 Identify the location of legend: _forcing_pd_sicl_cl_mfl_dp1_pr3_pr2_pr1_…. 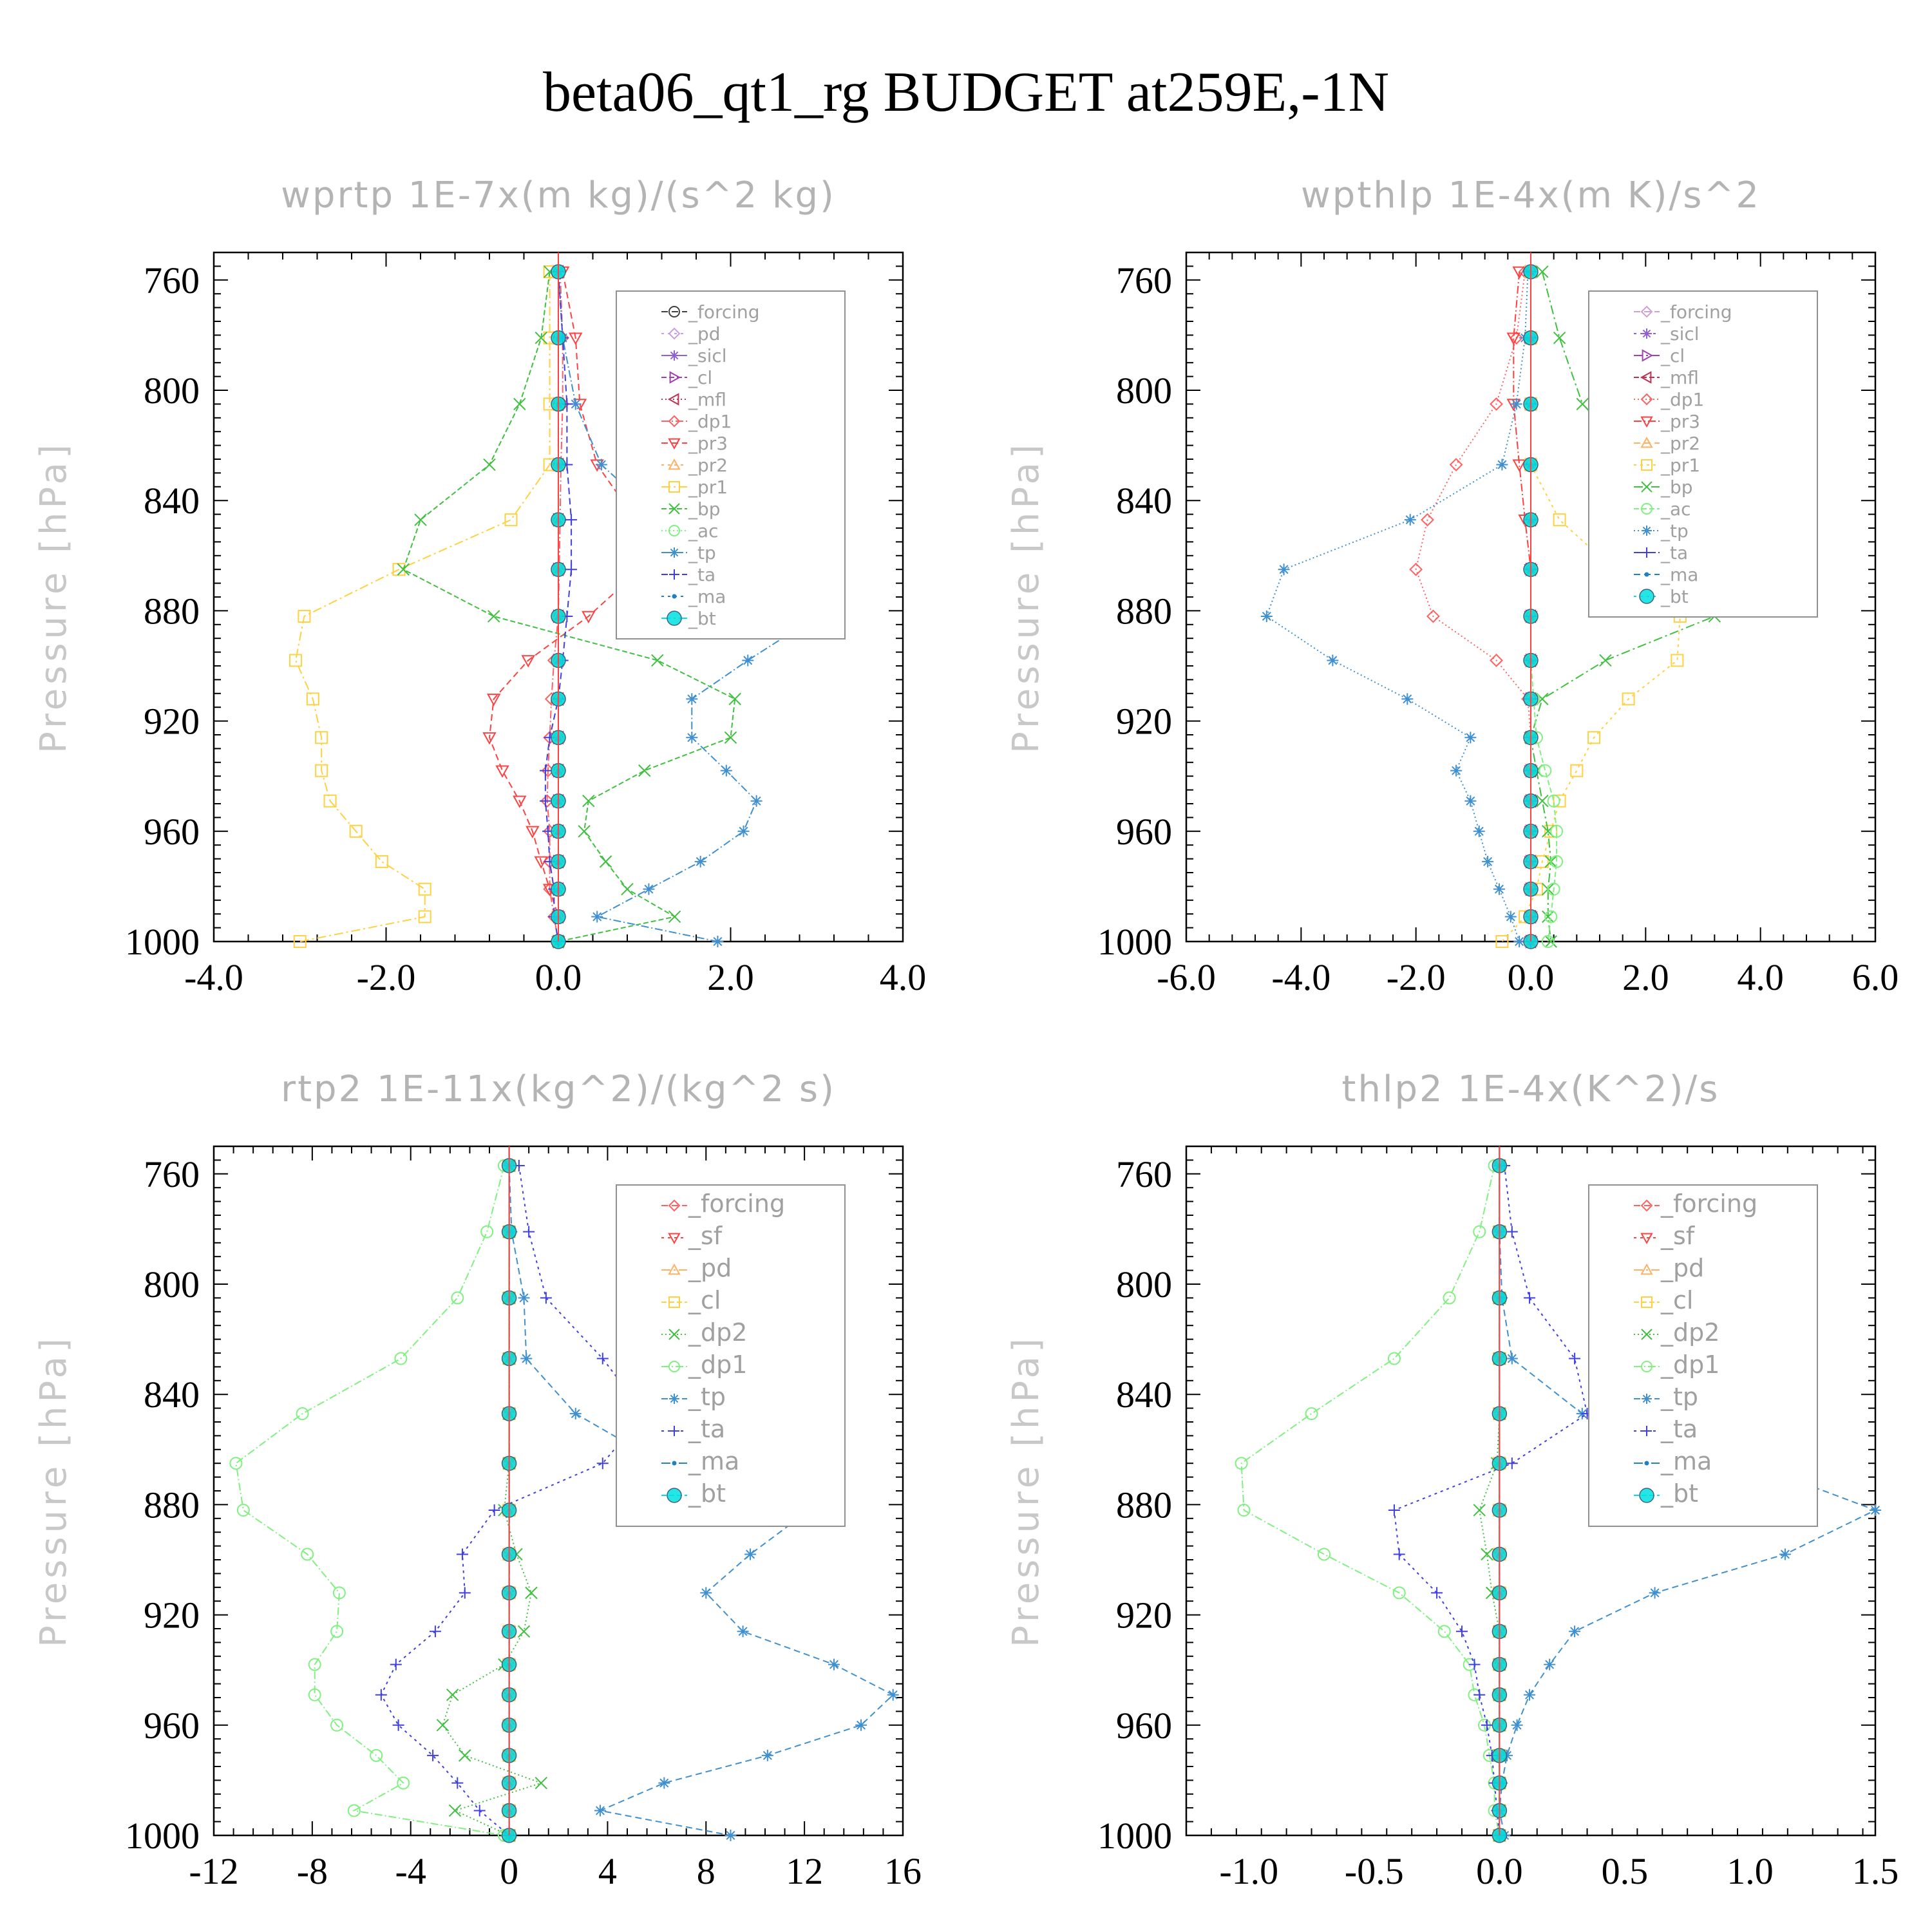
(731, 464).